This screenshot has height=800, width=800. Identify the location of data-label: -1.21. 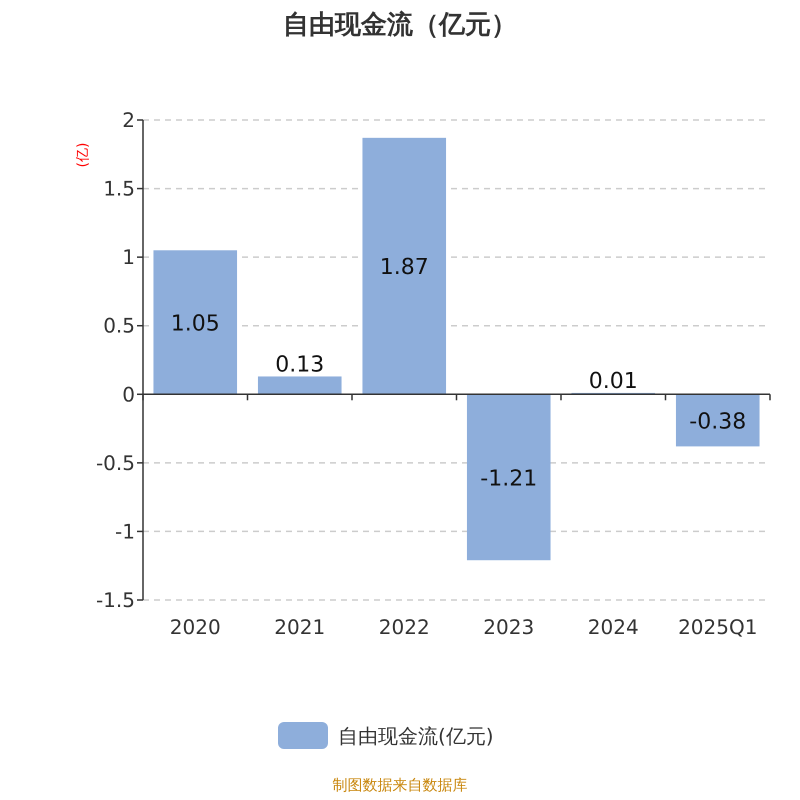
(509, 479).